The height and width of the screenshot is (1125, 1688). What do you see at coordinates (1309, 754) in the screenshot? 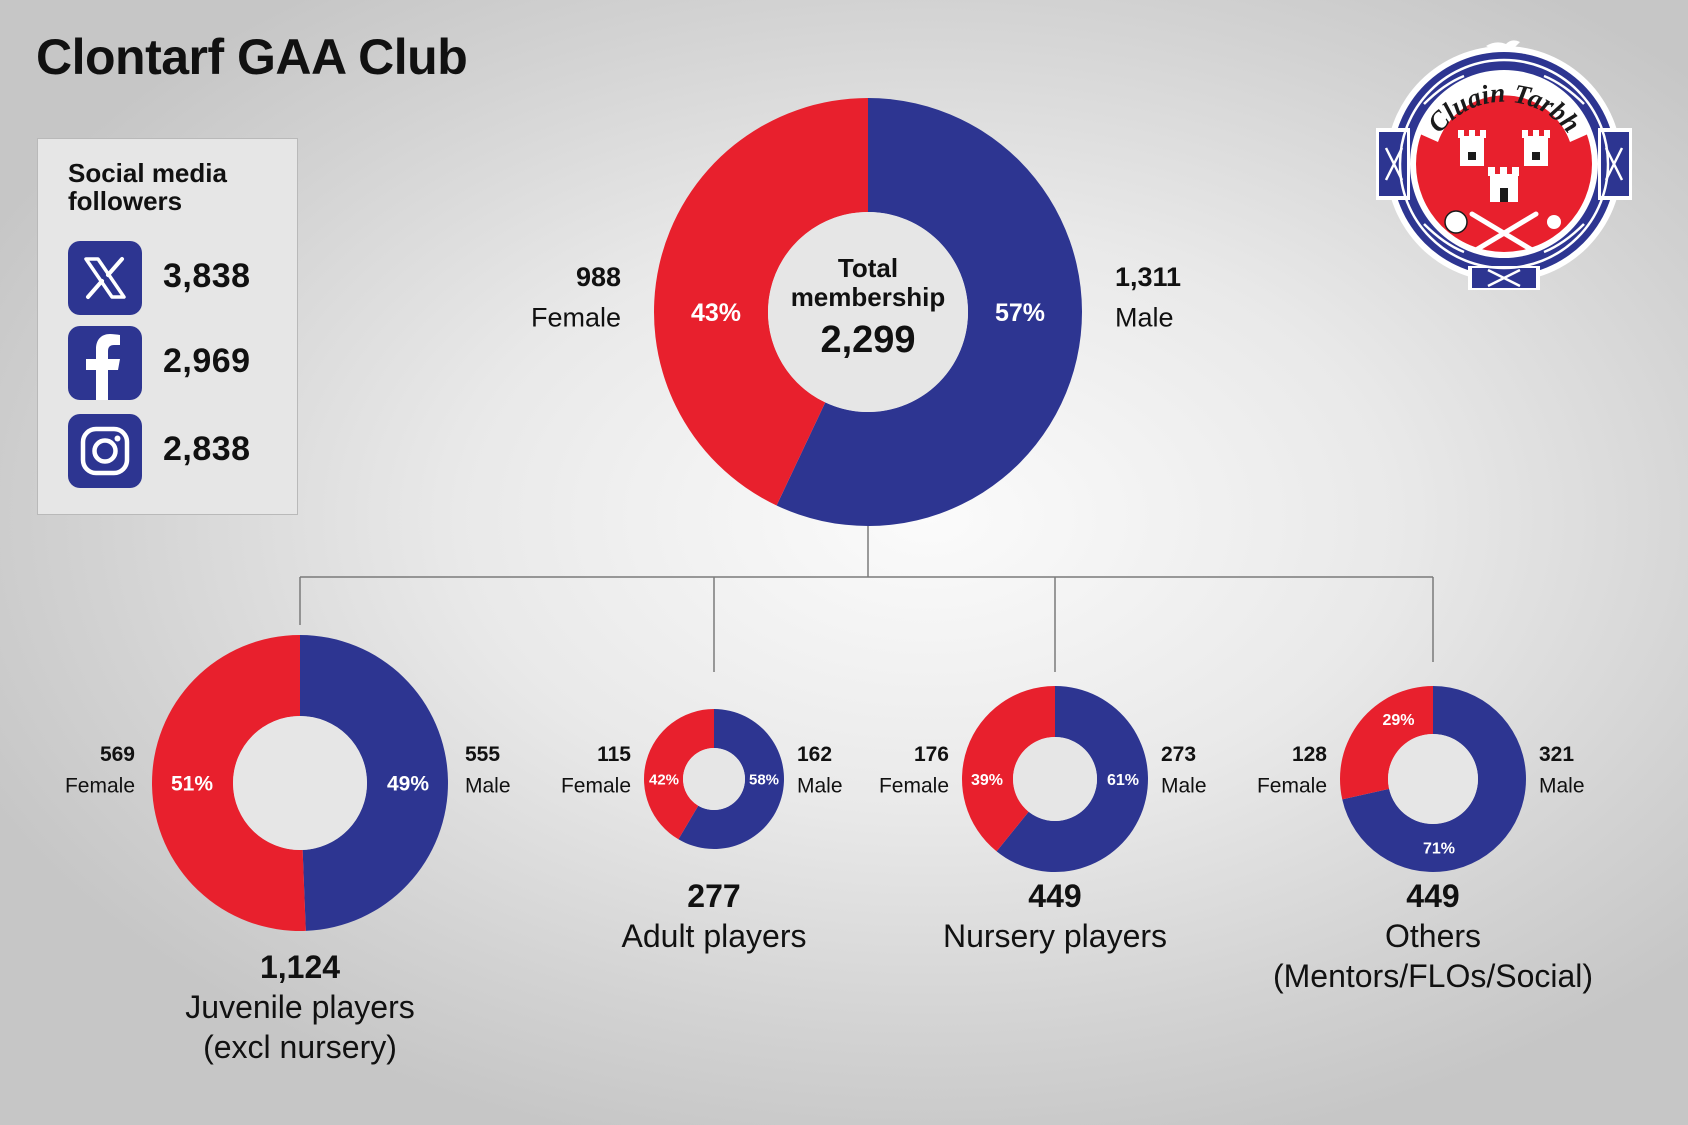
I see `female-count: 128` at bounding box center [1309, 754].